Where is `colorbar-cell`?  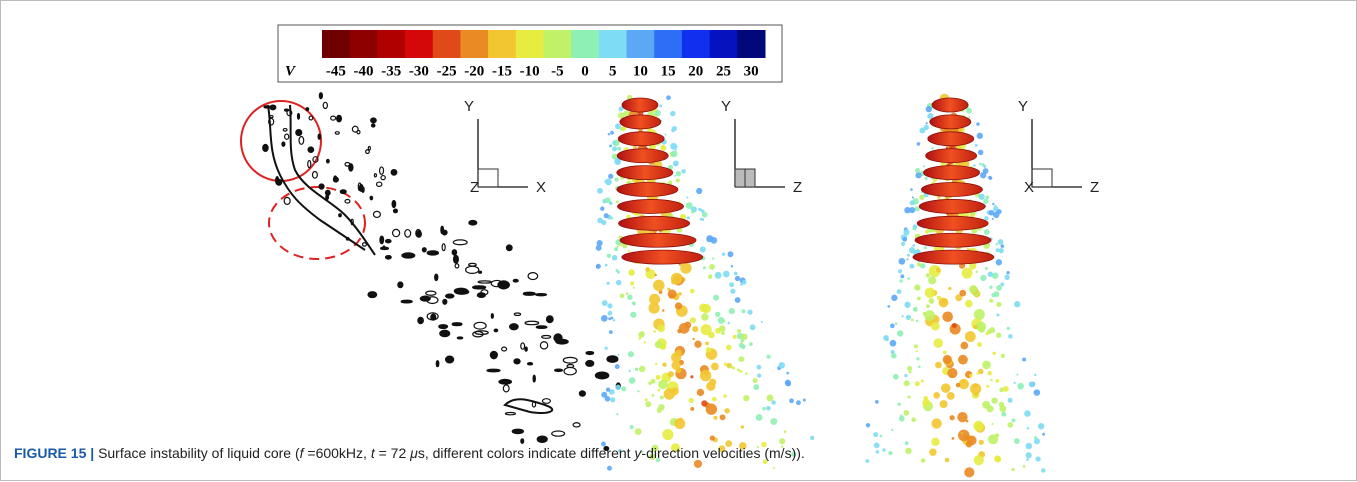
colorbar-cell is located at coordinates (585, 44).